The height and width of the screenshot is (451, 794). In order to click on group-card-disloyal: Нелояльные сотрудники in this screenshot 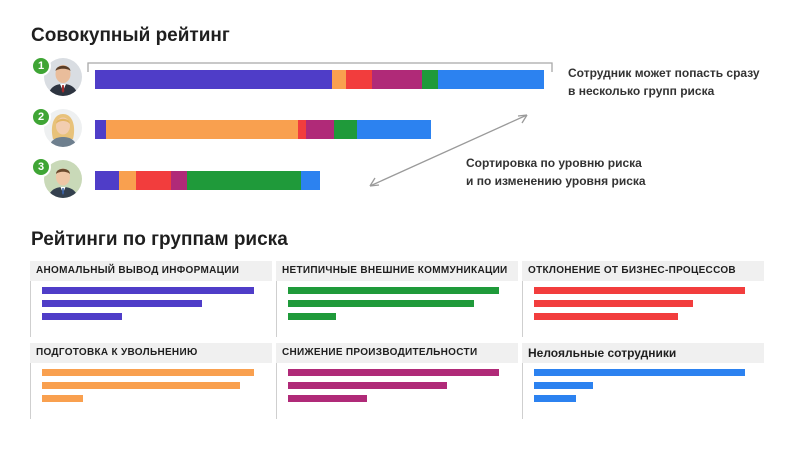, I will do `click(643, 381)`.